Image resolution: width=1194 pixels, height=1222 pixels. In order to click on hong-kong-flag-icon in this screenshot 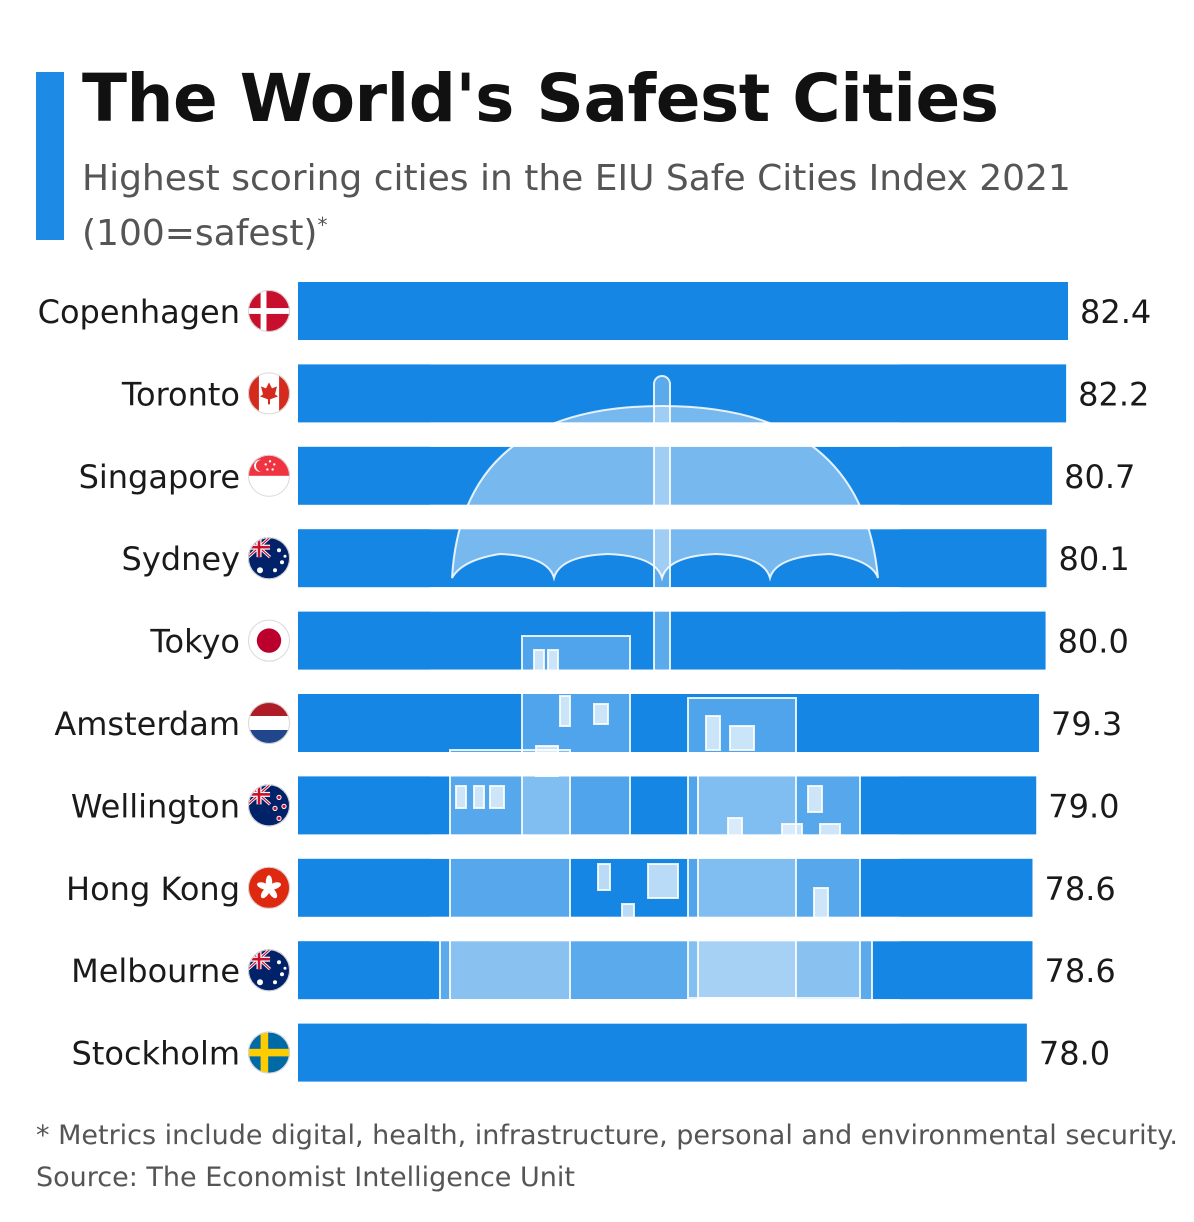, I will do `click(269, 887)`.